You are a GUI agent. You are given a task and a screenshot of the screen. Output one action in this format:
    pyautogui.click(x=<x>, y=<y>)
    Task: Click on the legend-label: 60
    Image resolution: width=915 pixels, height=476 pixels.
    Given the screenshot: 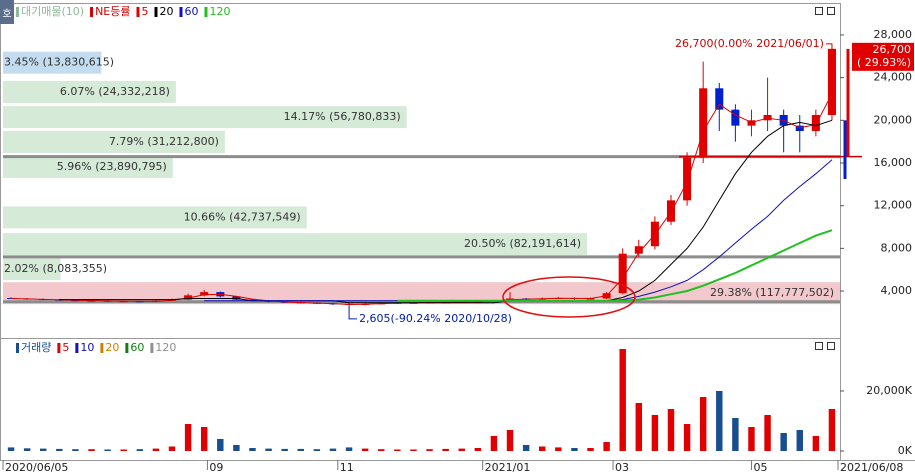 What is the action you would take?
    pyautogui.click(x=137, y=347)
    